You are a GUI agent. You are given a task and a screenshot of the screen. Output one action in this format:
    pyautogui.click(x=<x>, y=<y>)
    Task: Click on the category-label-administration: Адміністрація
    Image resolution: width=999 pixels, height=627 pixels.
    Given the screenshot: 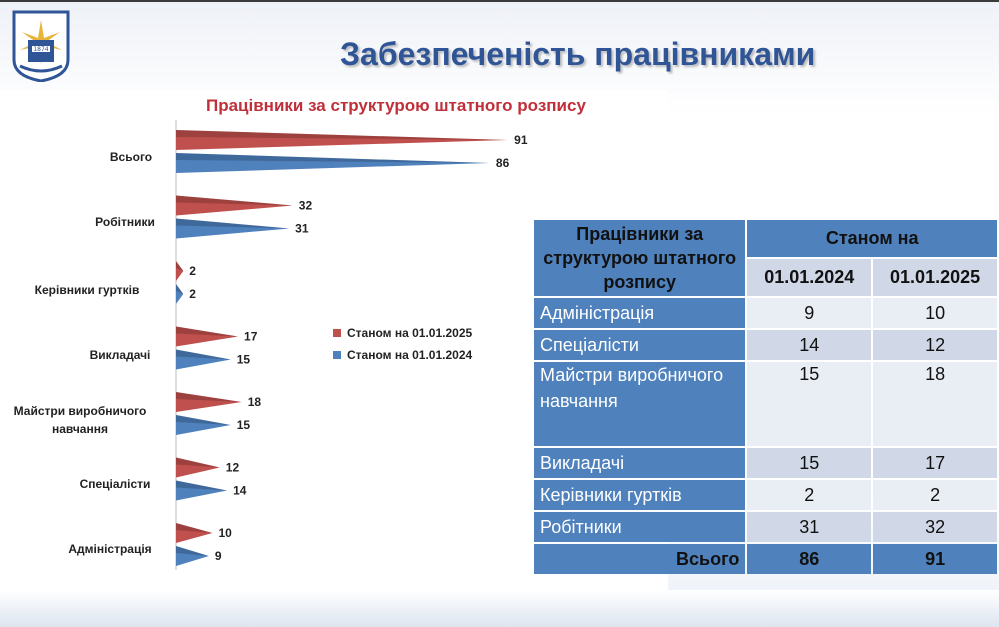 What is the action you would take?
    pyautogui.click(x=110, y=549)
    